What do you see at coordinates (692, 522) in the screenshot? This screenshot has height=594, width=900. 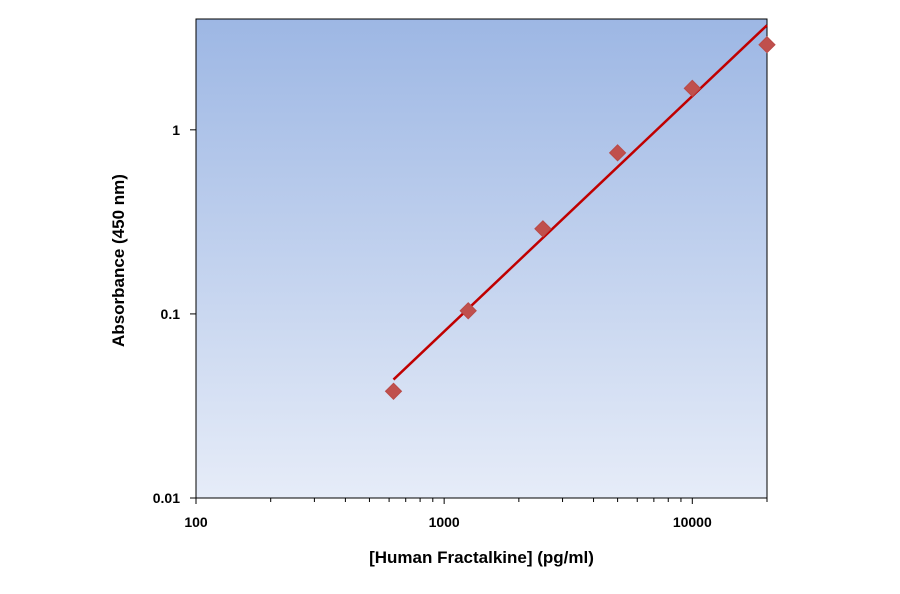 I see `x-tick-label: 10000` at bounding box center [692, 522].